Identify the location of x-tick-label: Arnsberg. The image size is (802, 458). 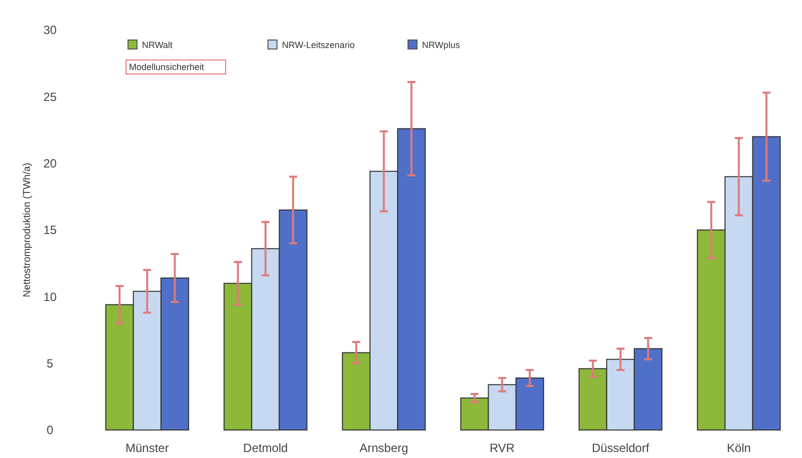
(383, 448).